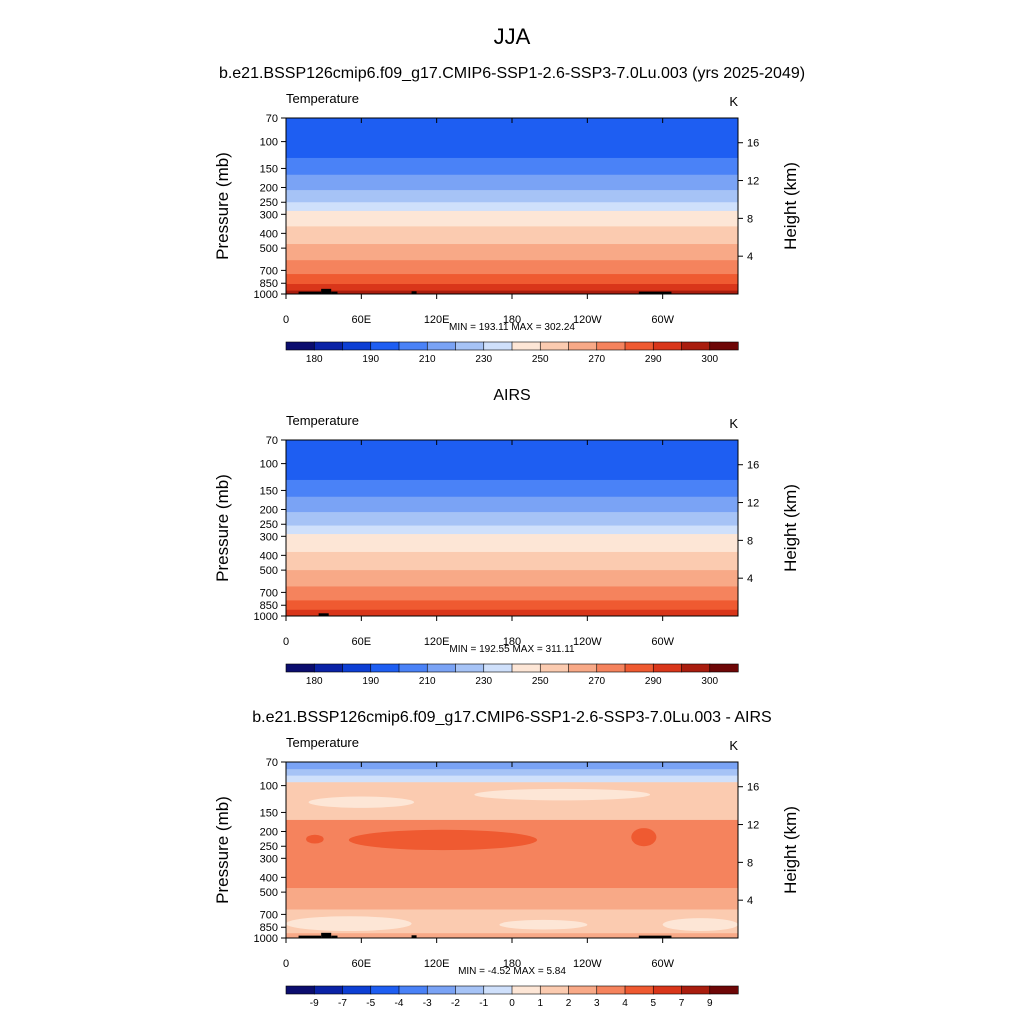 The image size is (1024, 1024). Describe the element at coordinates (370, 359) in the screenshot. I see `colorbar-label: 190` at that location.